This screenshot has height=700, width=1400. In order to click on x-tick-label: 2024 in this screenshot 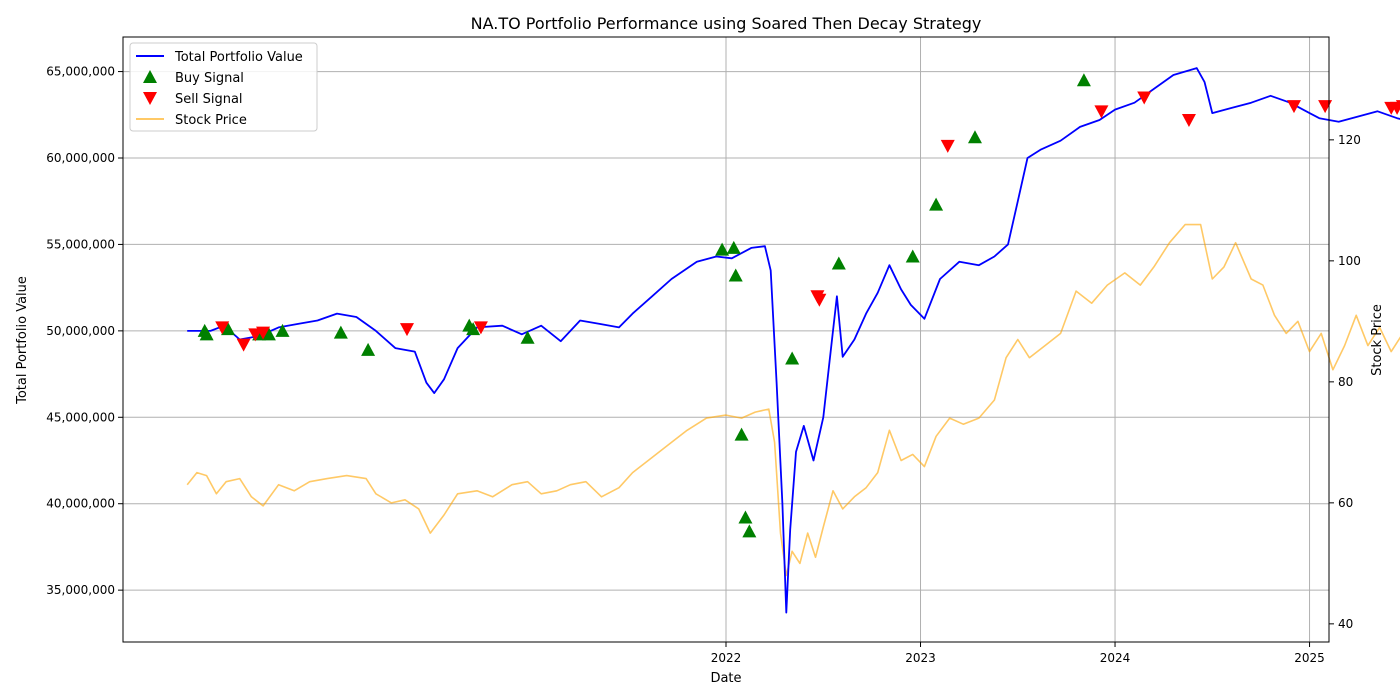, I will do `click(1115, 658)`.